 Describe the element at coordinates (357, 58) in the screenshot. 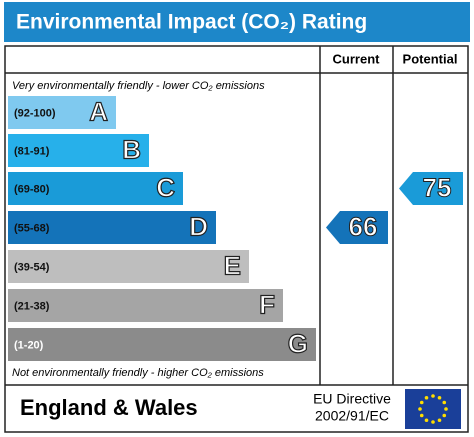

I see `current-header: Current` at that location.